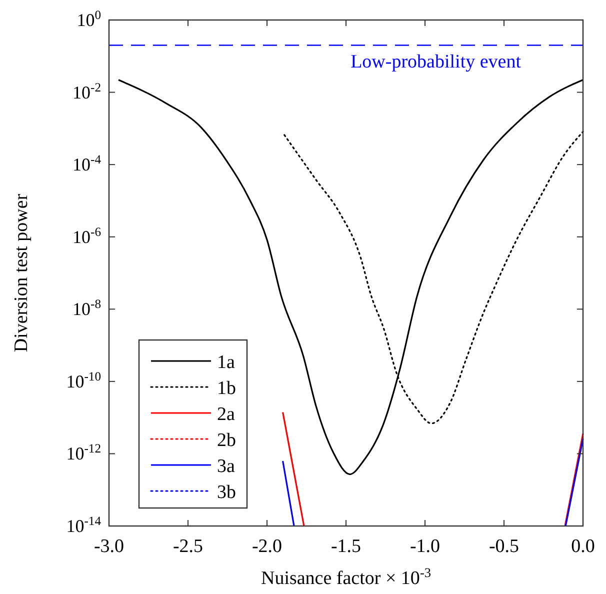 This screenshot has width=606, height=594. Describe the element at coordinates (226, 440) in the screenshot. I see `legend-label: 2b` at that location.